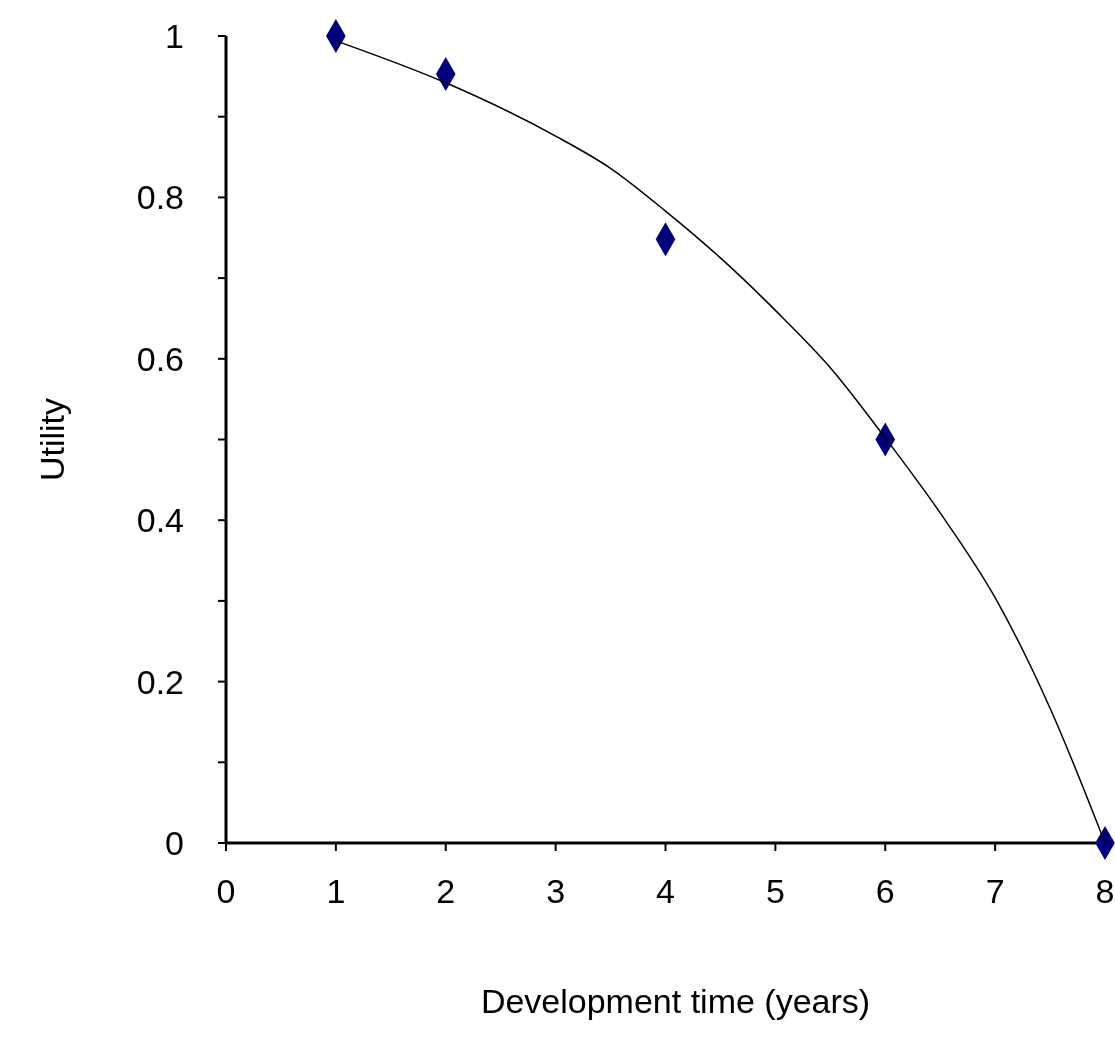 The image size is (1115, 1037). I want to click on x-tick-label: 5, so click(775, 891).